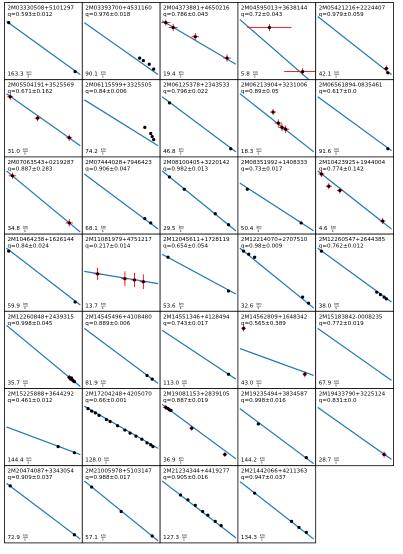  Describe the element at coordinates (274, 317) in the screenshot. I see `panel-title: 2M14562809+1648342` at that location.